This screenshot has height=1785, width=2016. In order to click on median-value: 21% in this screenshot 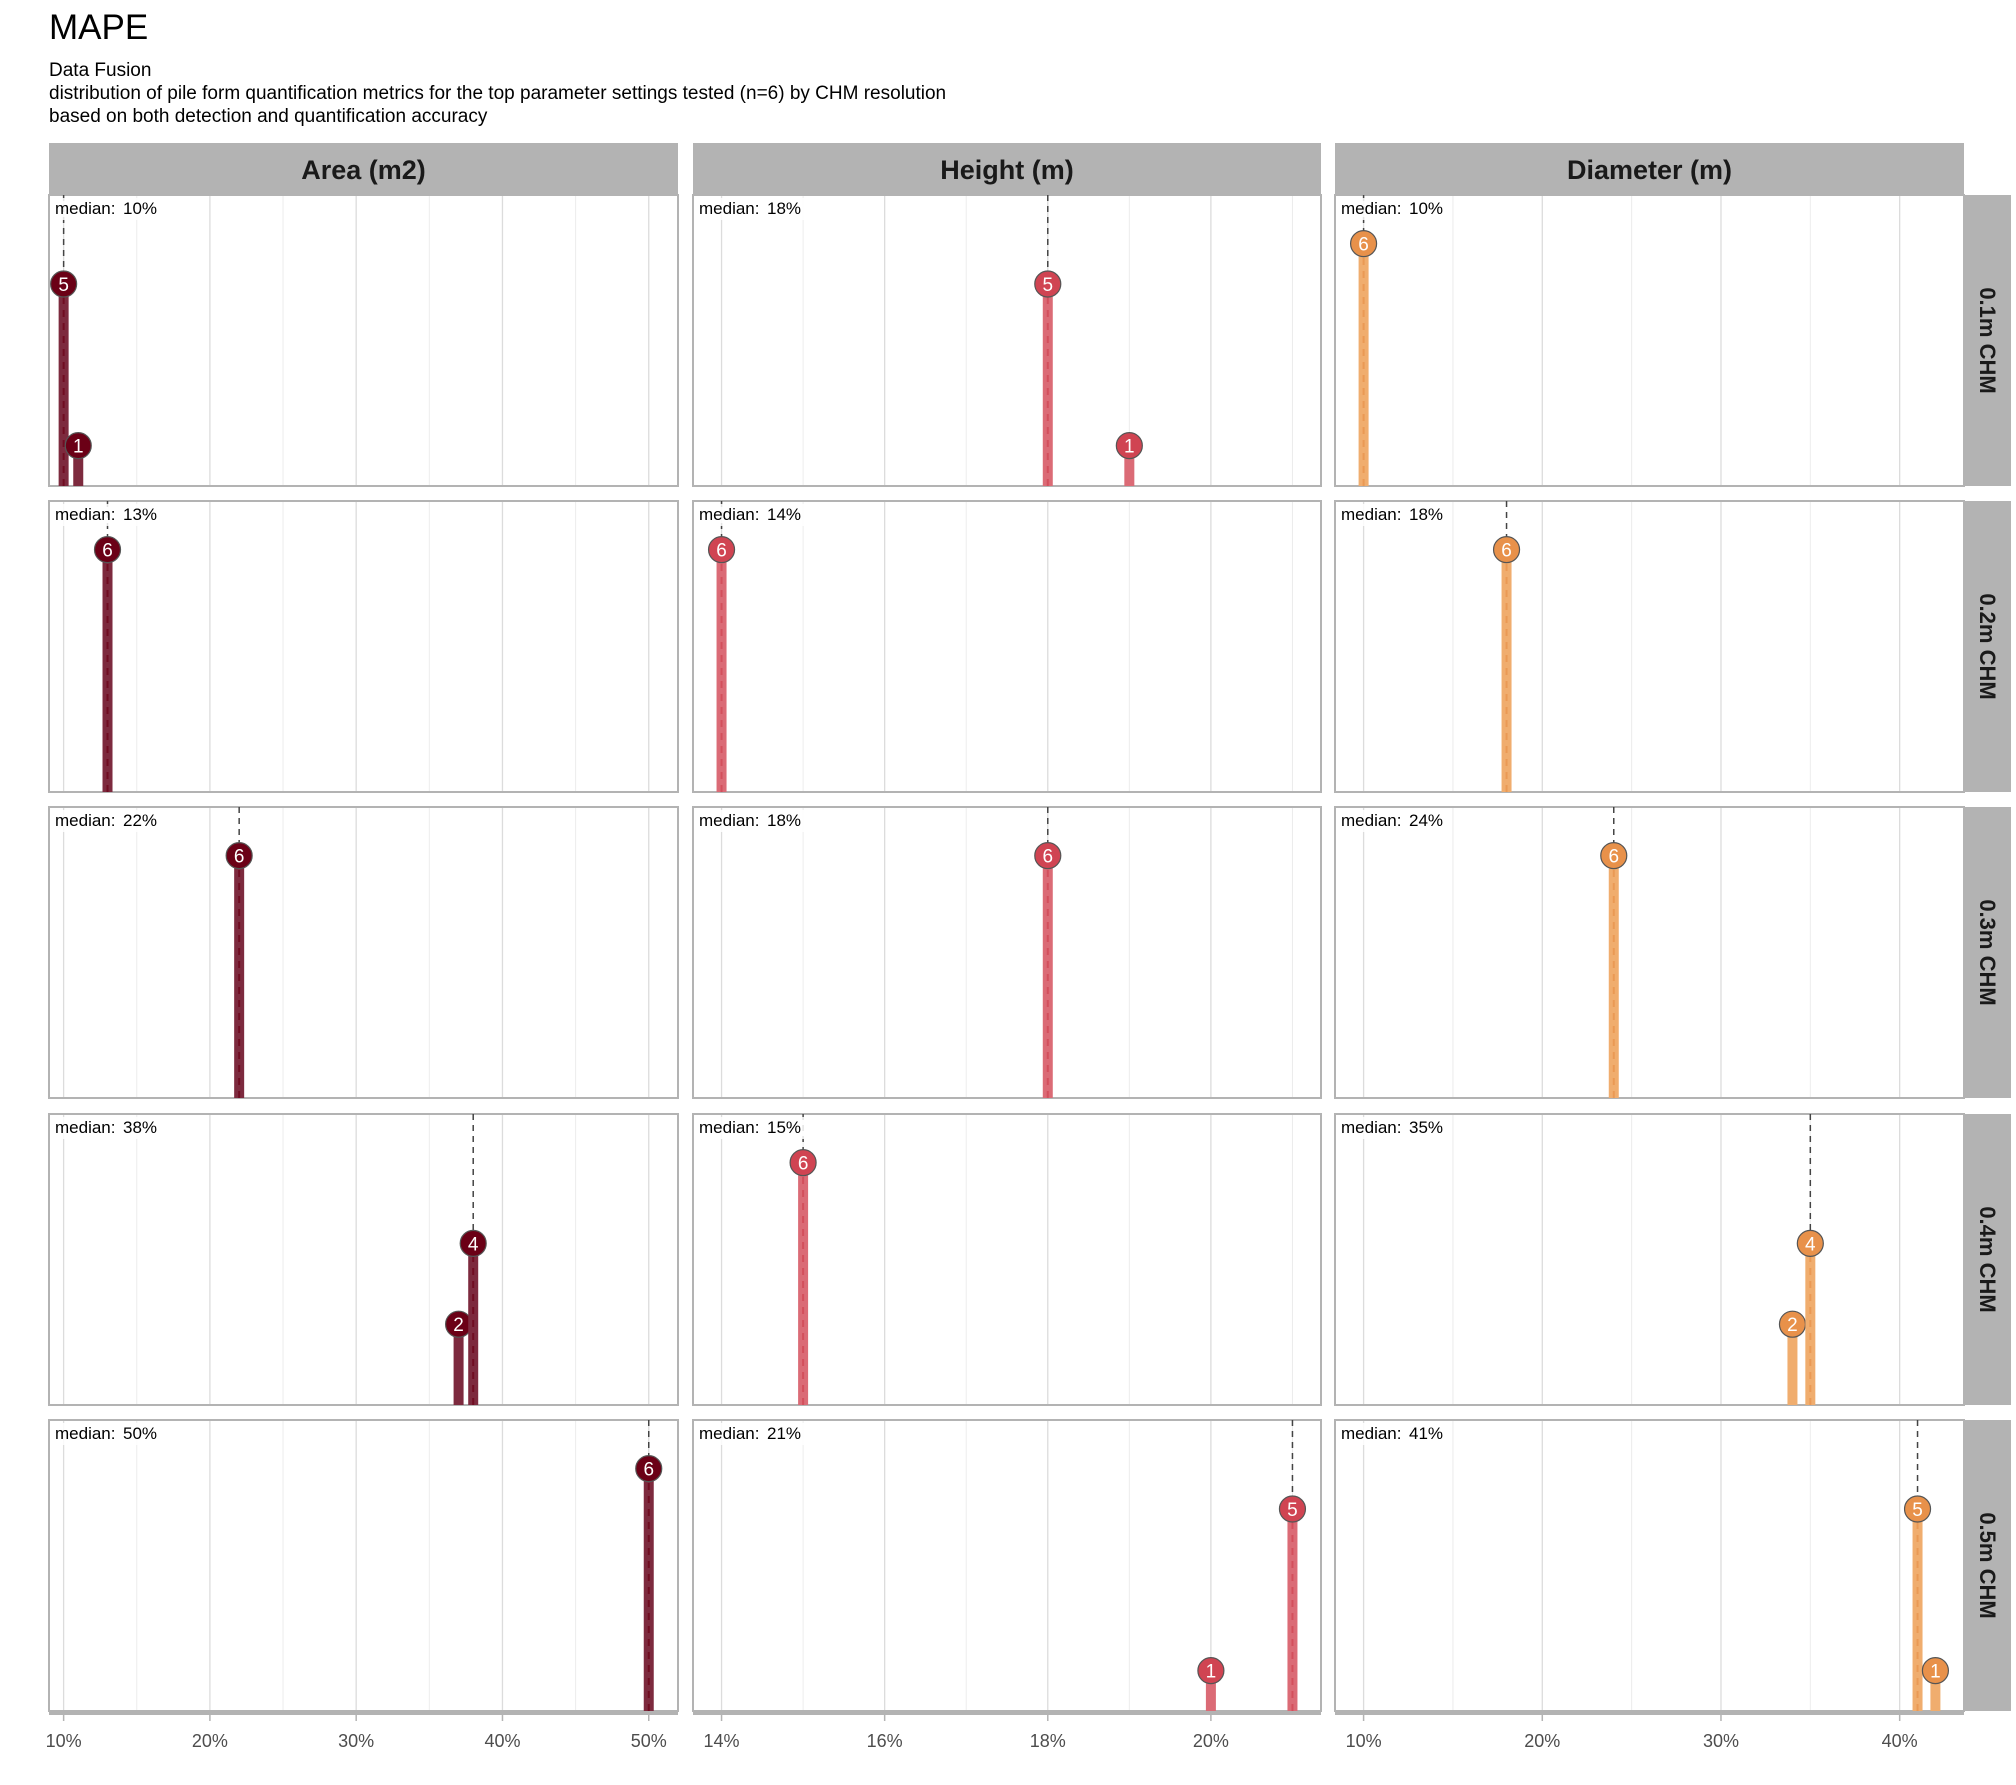, I will do `click(784, 1433)`.